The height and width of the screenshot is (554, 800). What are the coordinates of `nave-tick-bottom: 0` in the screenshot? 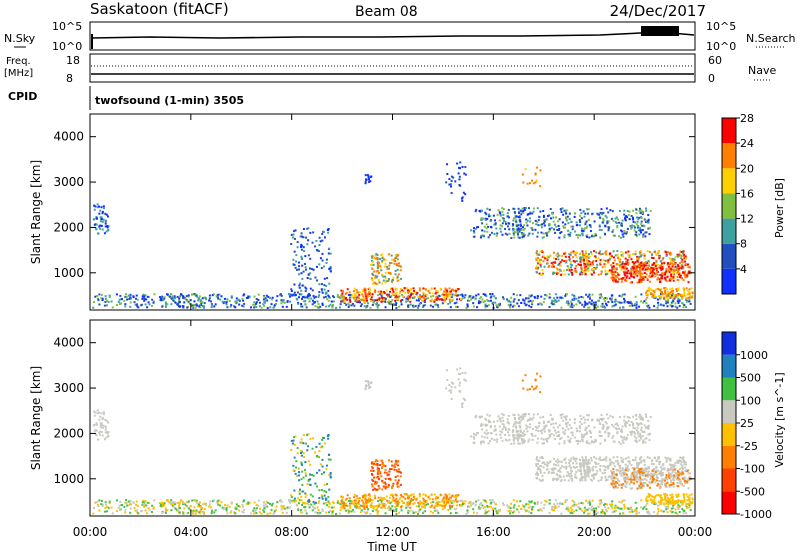 It's located at (711, 78).